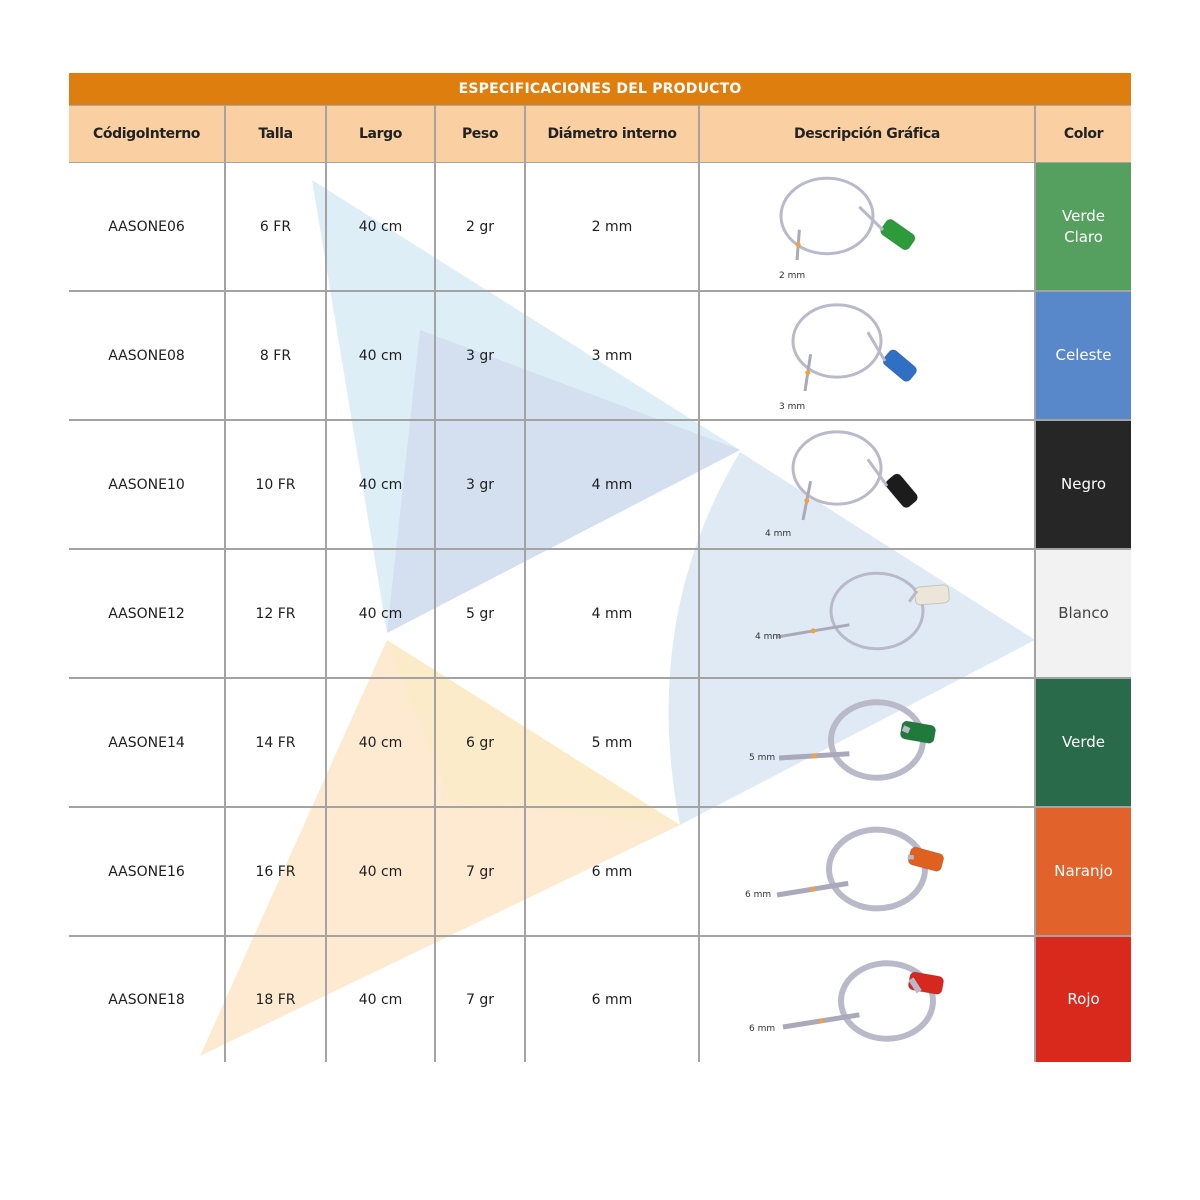 Image resolution: width=1200 pixels, height=1200 pixels. What do you see at coordinates (381, 134) in the screenshot?
I see `header-largo: Largo` at bounding box center [381, 134].